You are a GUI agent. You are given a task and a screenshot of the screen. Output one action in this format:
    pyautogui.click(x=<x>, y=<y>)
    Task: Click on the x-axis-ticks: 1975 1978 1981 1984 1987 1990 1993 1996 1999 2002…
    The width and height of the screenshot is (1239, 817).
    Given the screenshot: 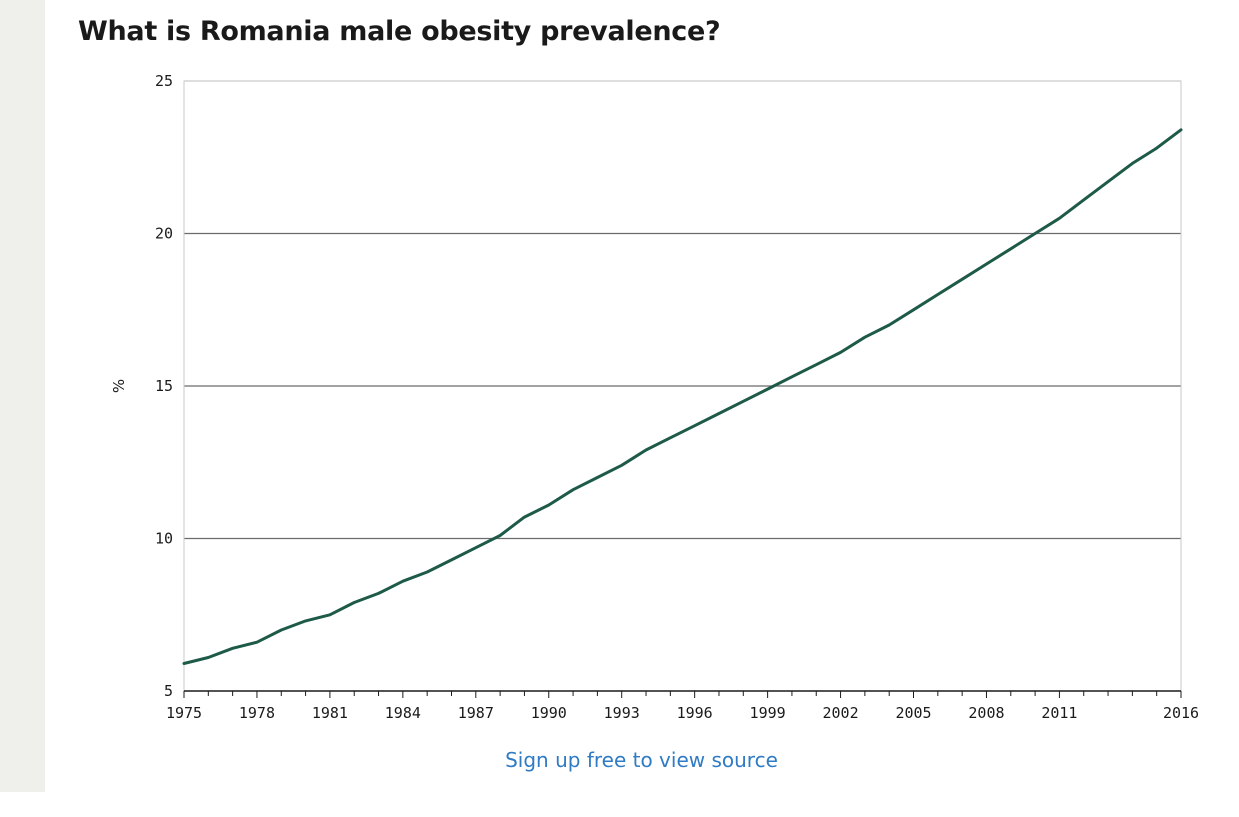 What is the action you would take?
    pyautogui.click(x=682, y=706)
    